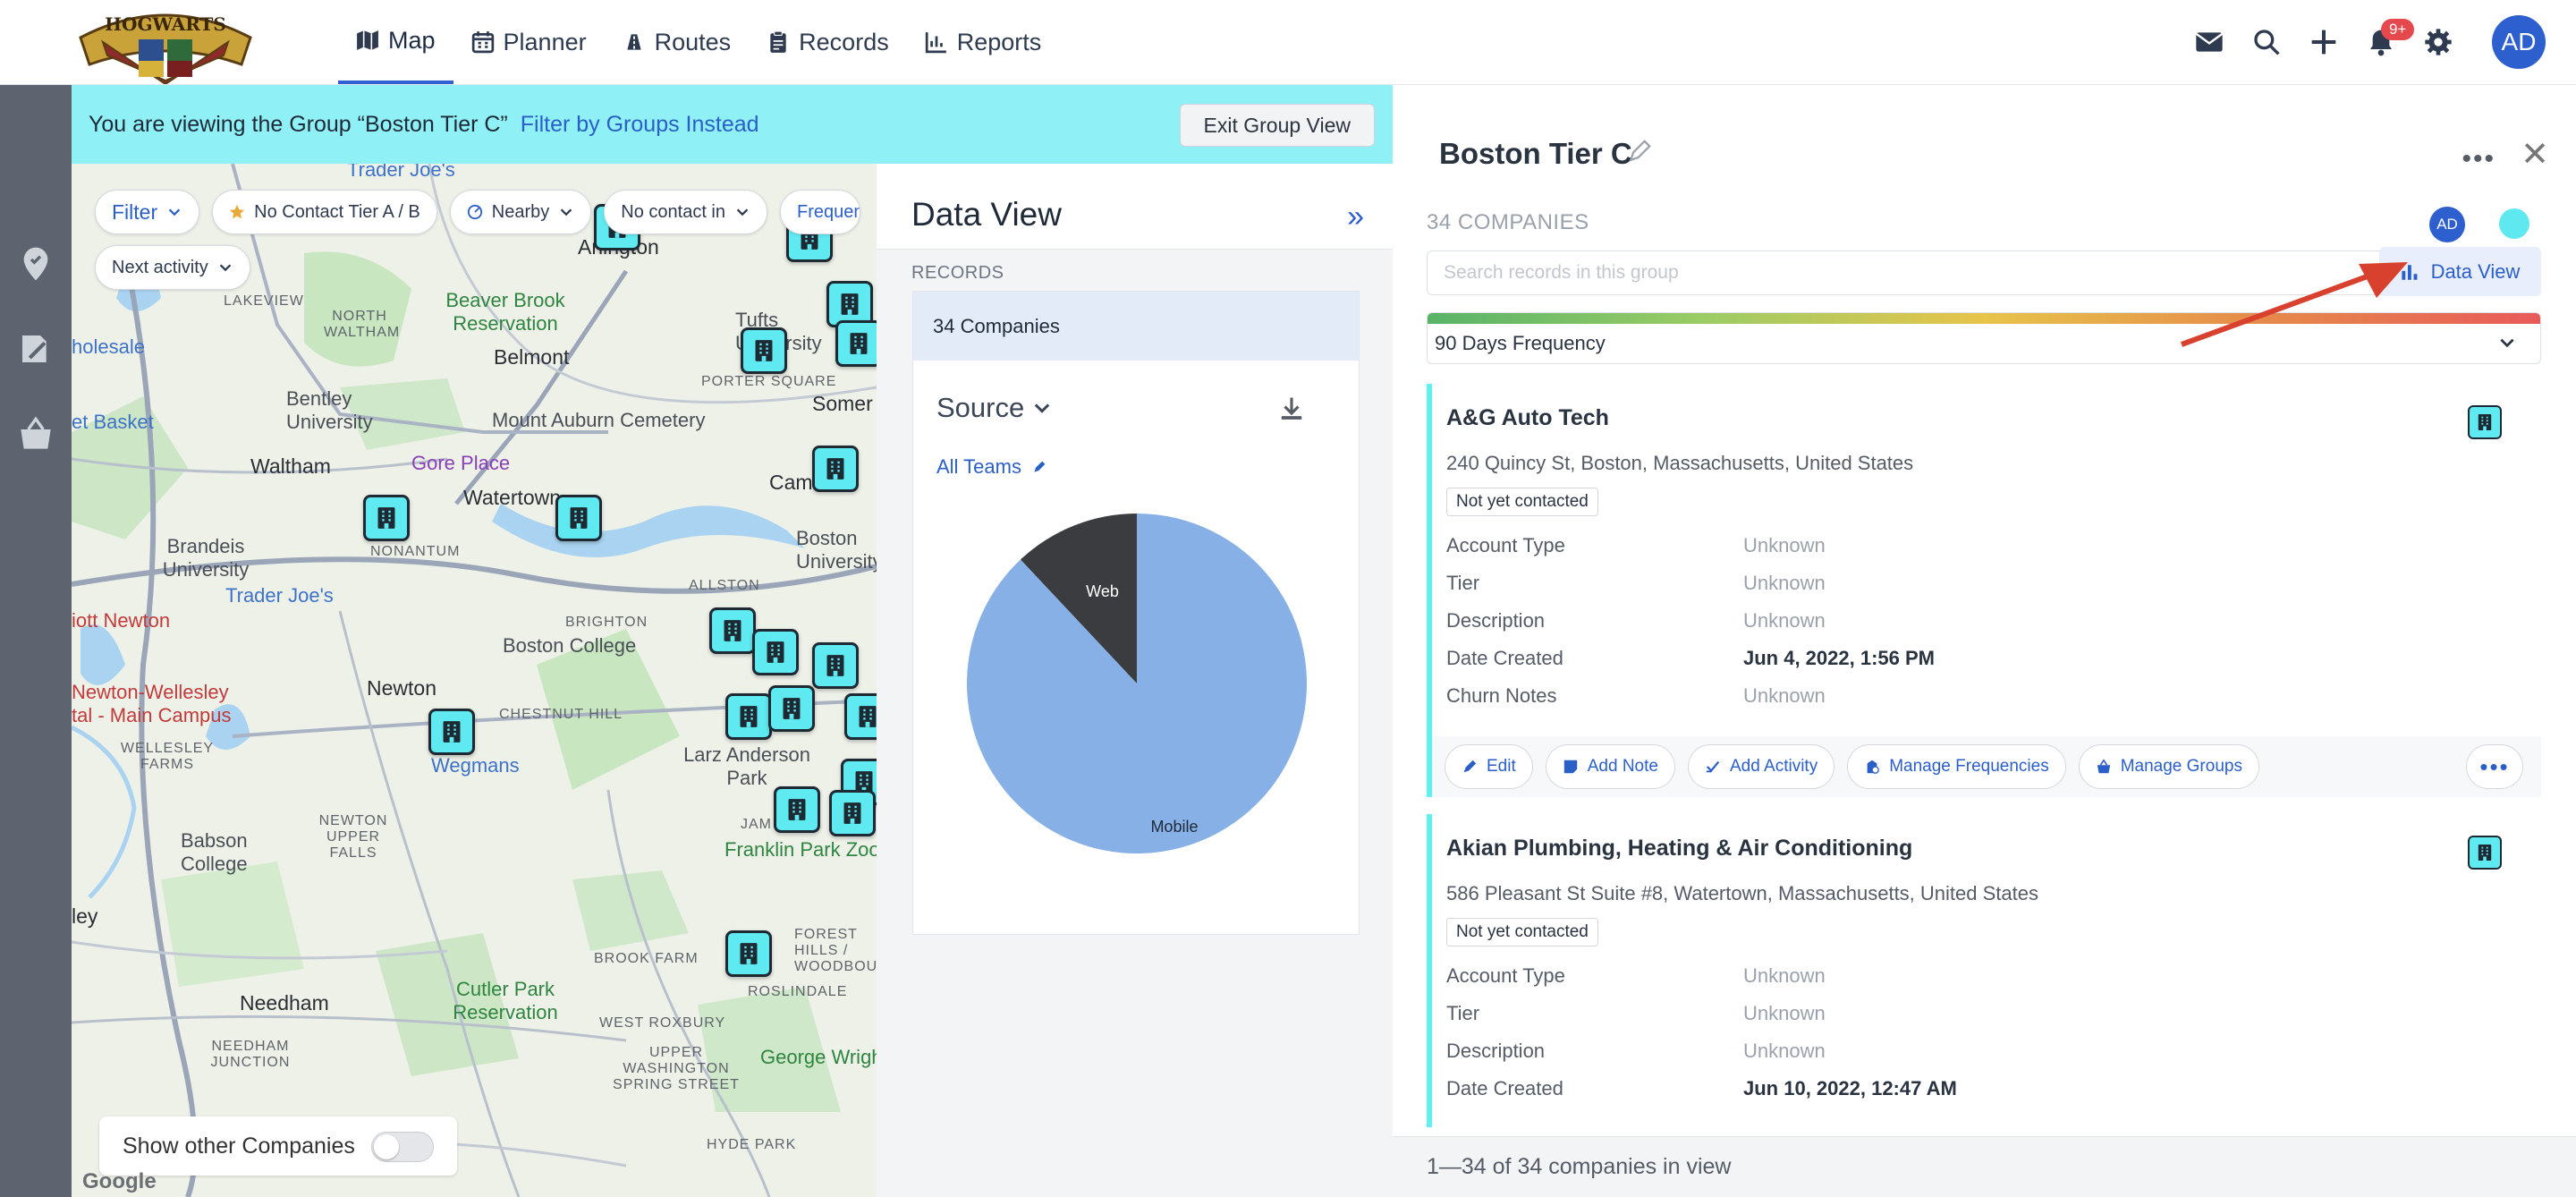 The height and width of the screenshot is (1197, 2576). I want to click on settings-button, so click(2438, 42).